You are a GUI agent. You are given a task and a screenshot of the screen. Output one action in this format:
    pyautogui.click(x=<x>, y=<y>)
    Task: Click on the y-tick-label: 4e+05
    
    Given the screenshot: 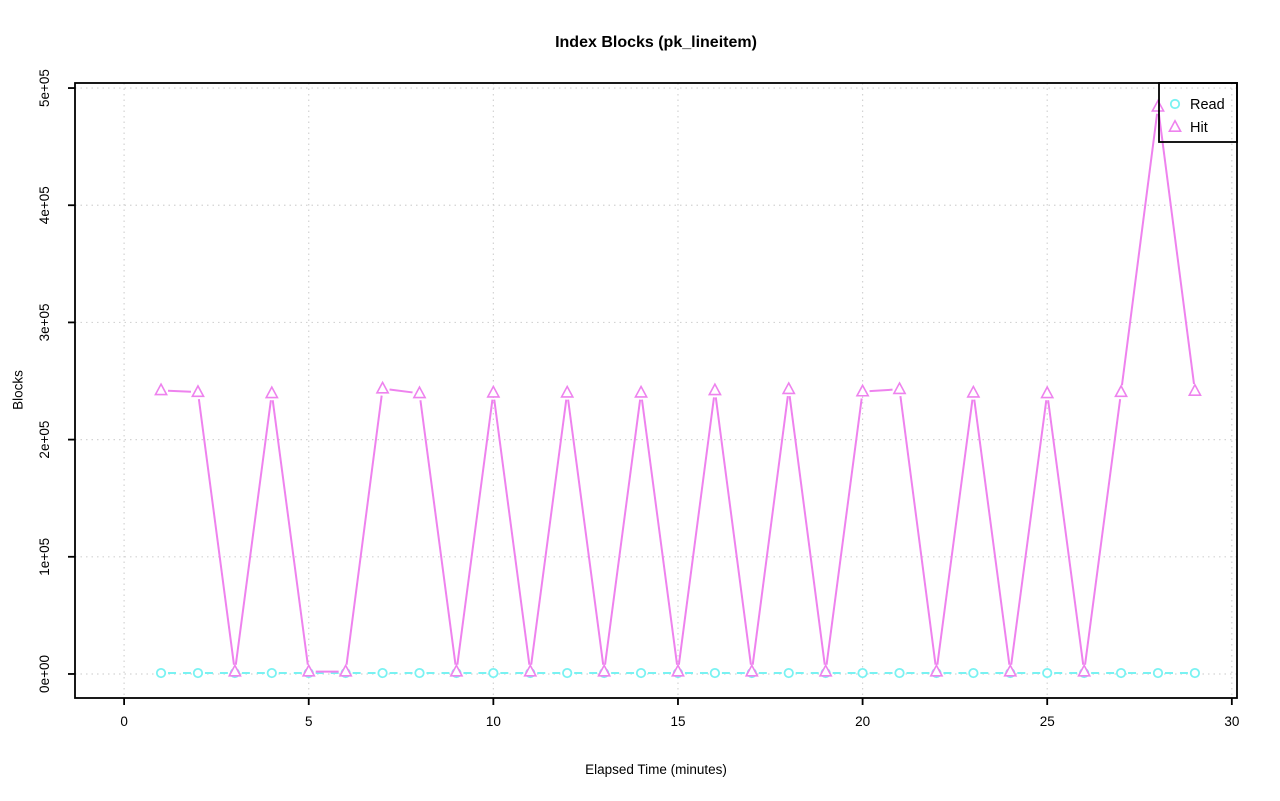 What is the action you would take?
    pyautogui.click(x=44, y=205)
    